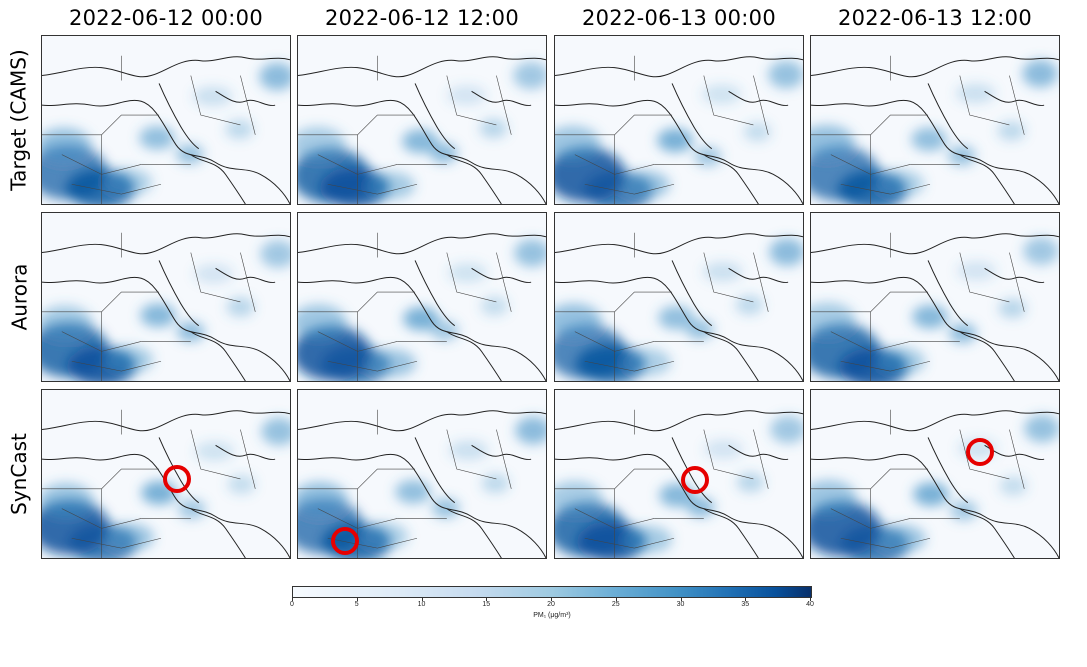 Image resolution: width=1087 pixels, height=667 pixels. I want to click on colorbar-tick-label: 25, so click(615, 604).